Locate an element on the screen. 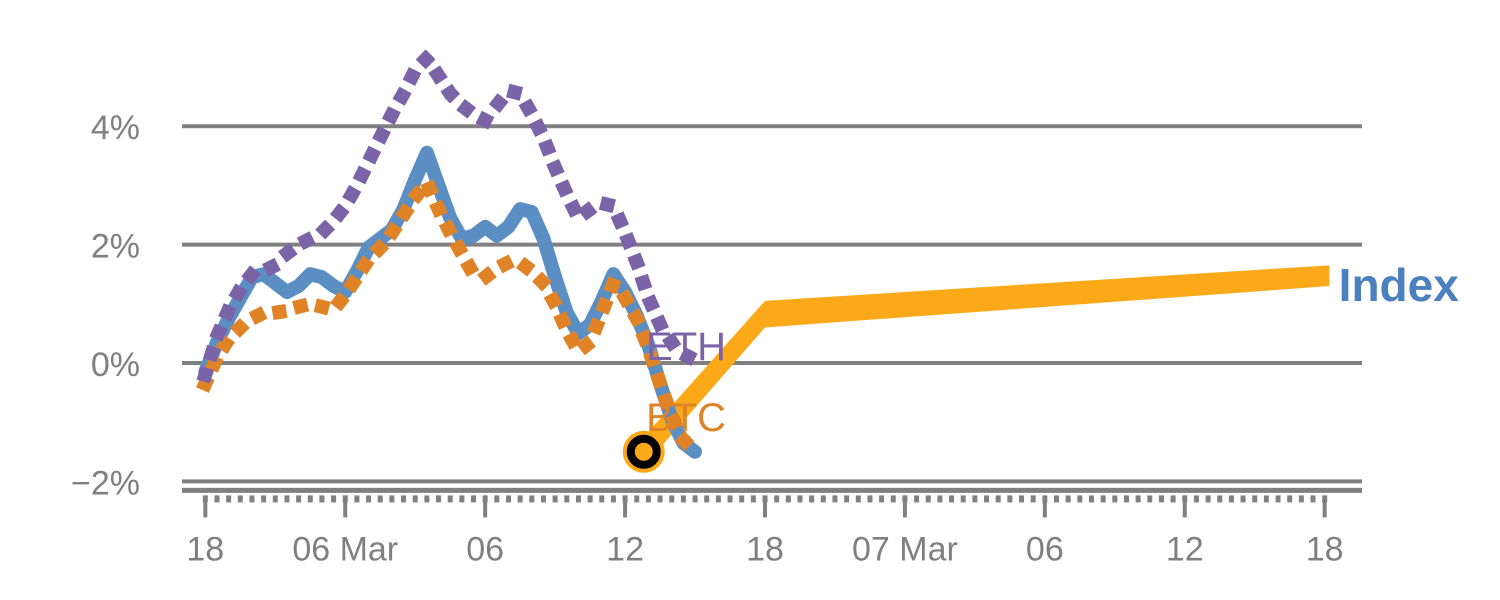  y-tick-label: 4% is located at coordinates (115, 128).